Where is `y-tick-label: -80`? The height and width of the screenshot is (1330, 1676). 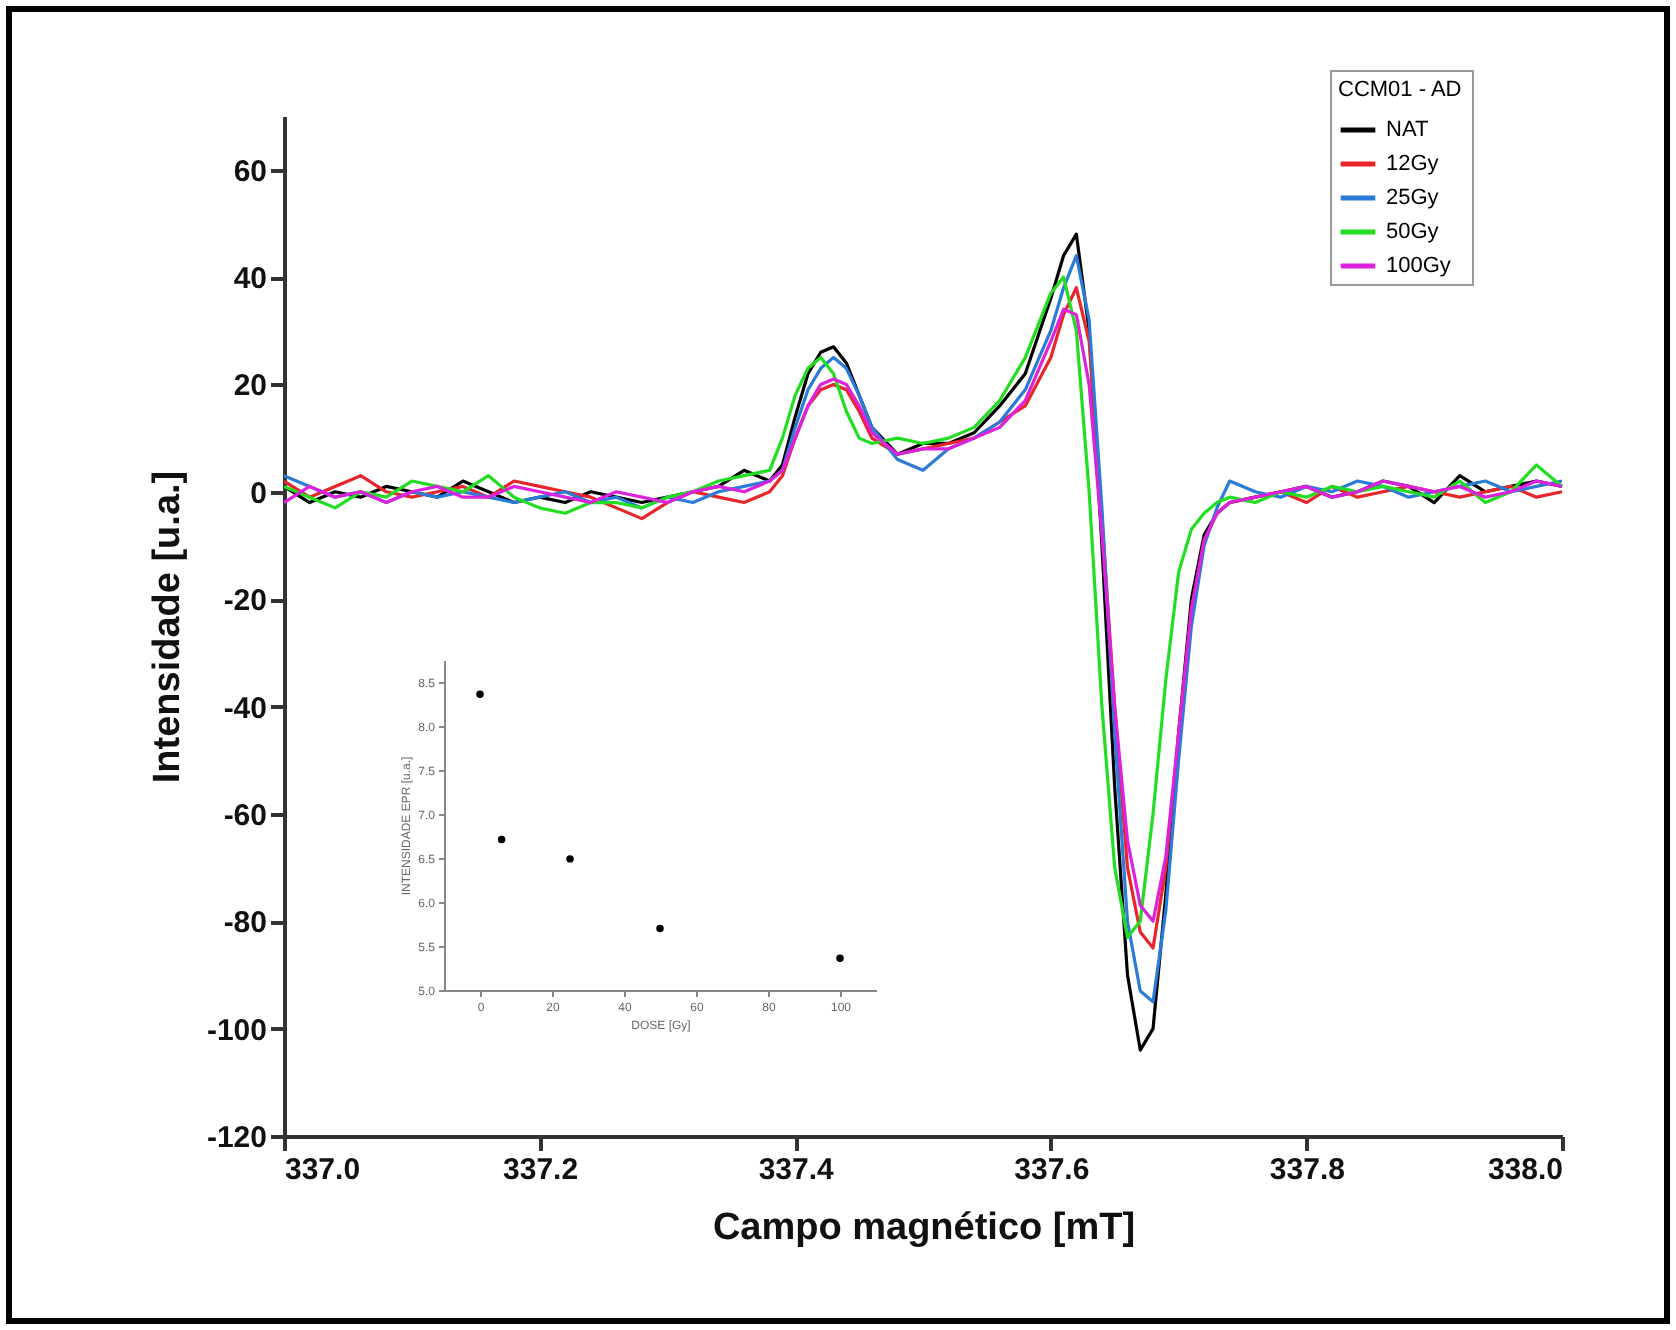
y-tick-label: -80 is located at coordinates (245, 923).